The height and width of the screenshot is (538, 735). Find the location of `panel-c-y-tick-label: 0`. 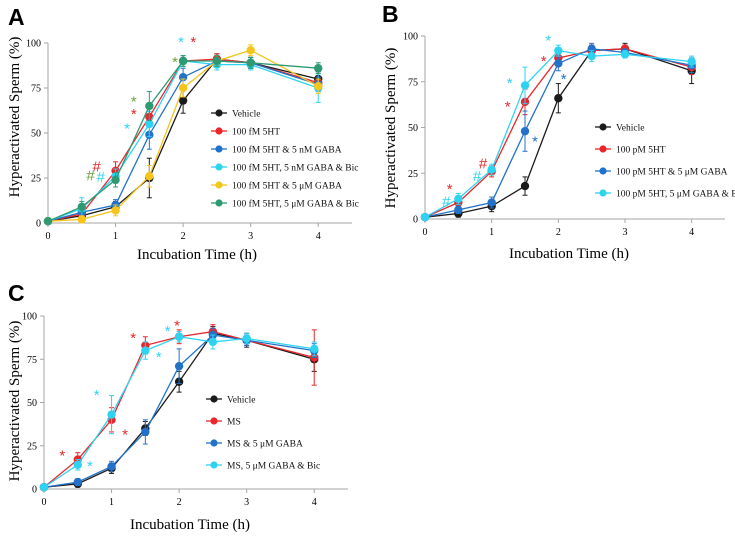

panel-c-y-tick-label: 0 is located at coordinates (34, 490).